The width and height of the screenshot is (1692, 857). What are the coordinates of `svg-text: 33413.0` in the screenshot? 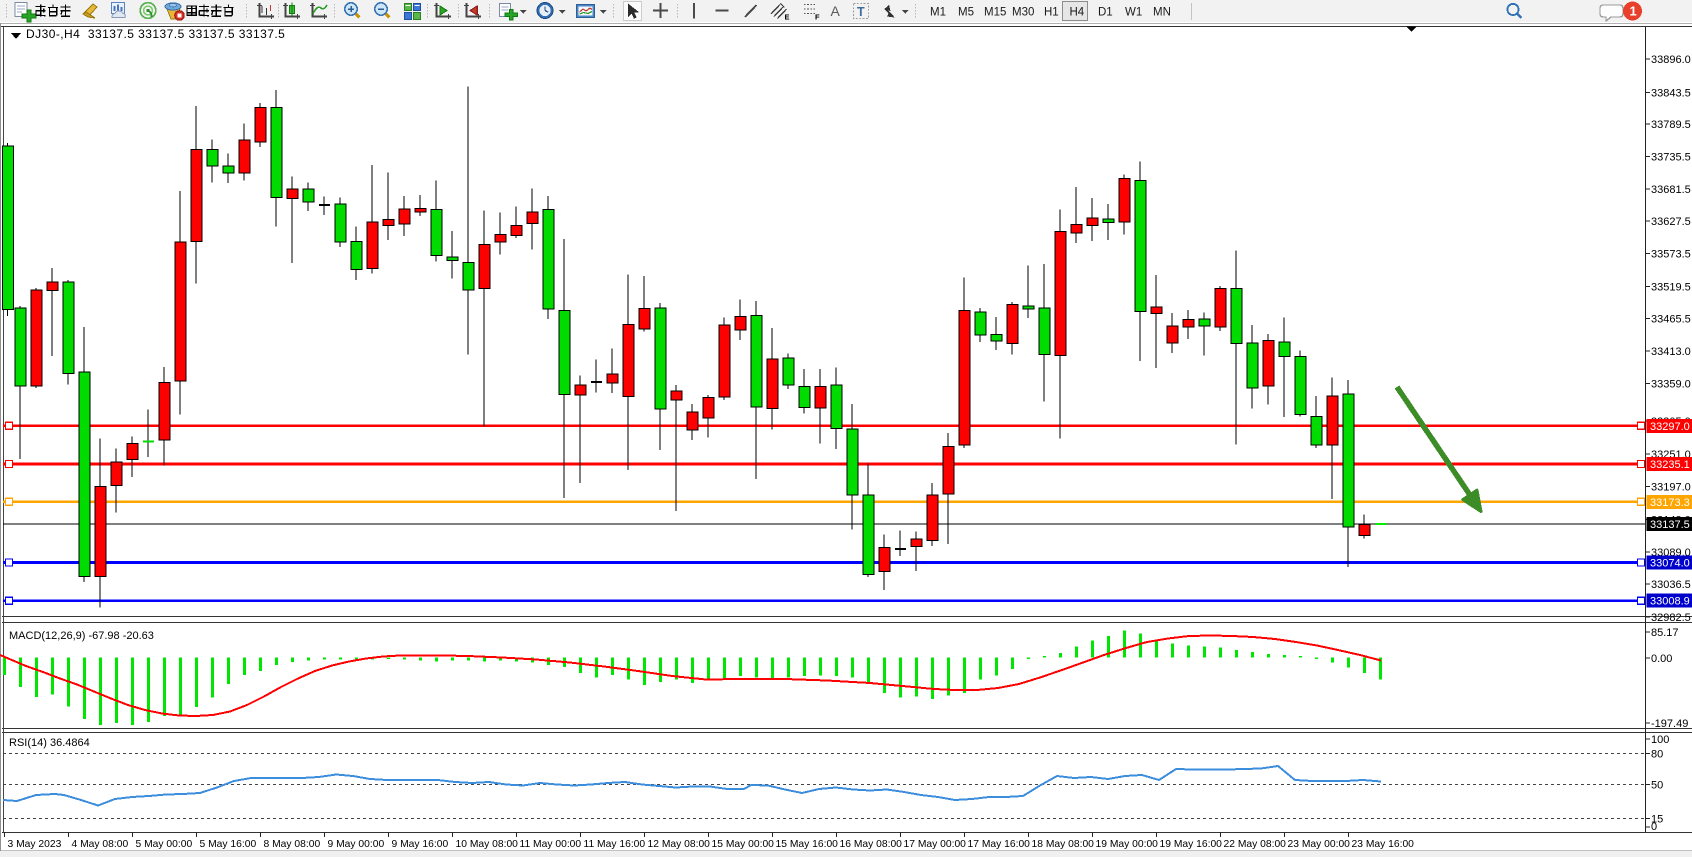 It's located at (1671, 352).